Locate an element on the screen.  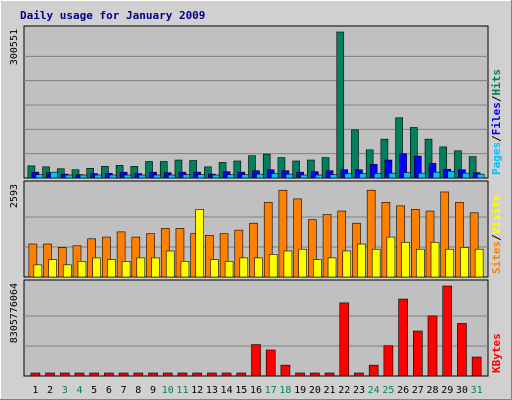
legend-pages: Pages is located at coordinates (496, 158).